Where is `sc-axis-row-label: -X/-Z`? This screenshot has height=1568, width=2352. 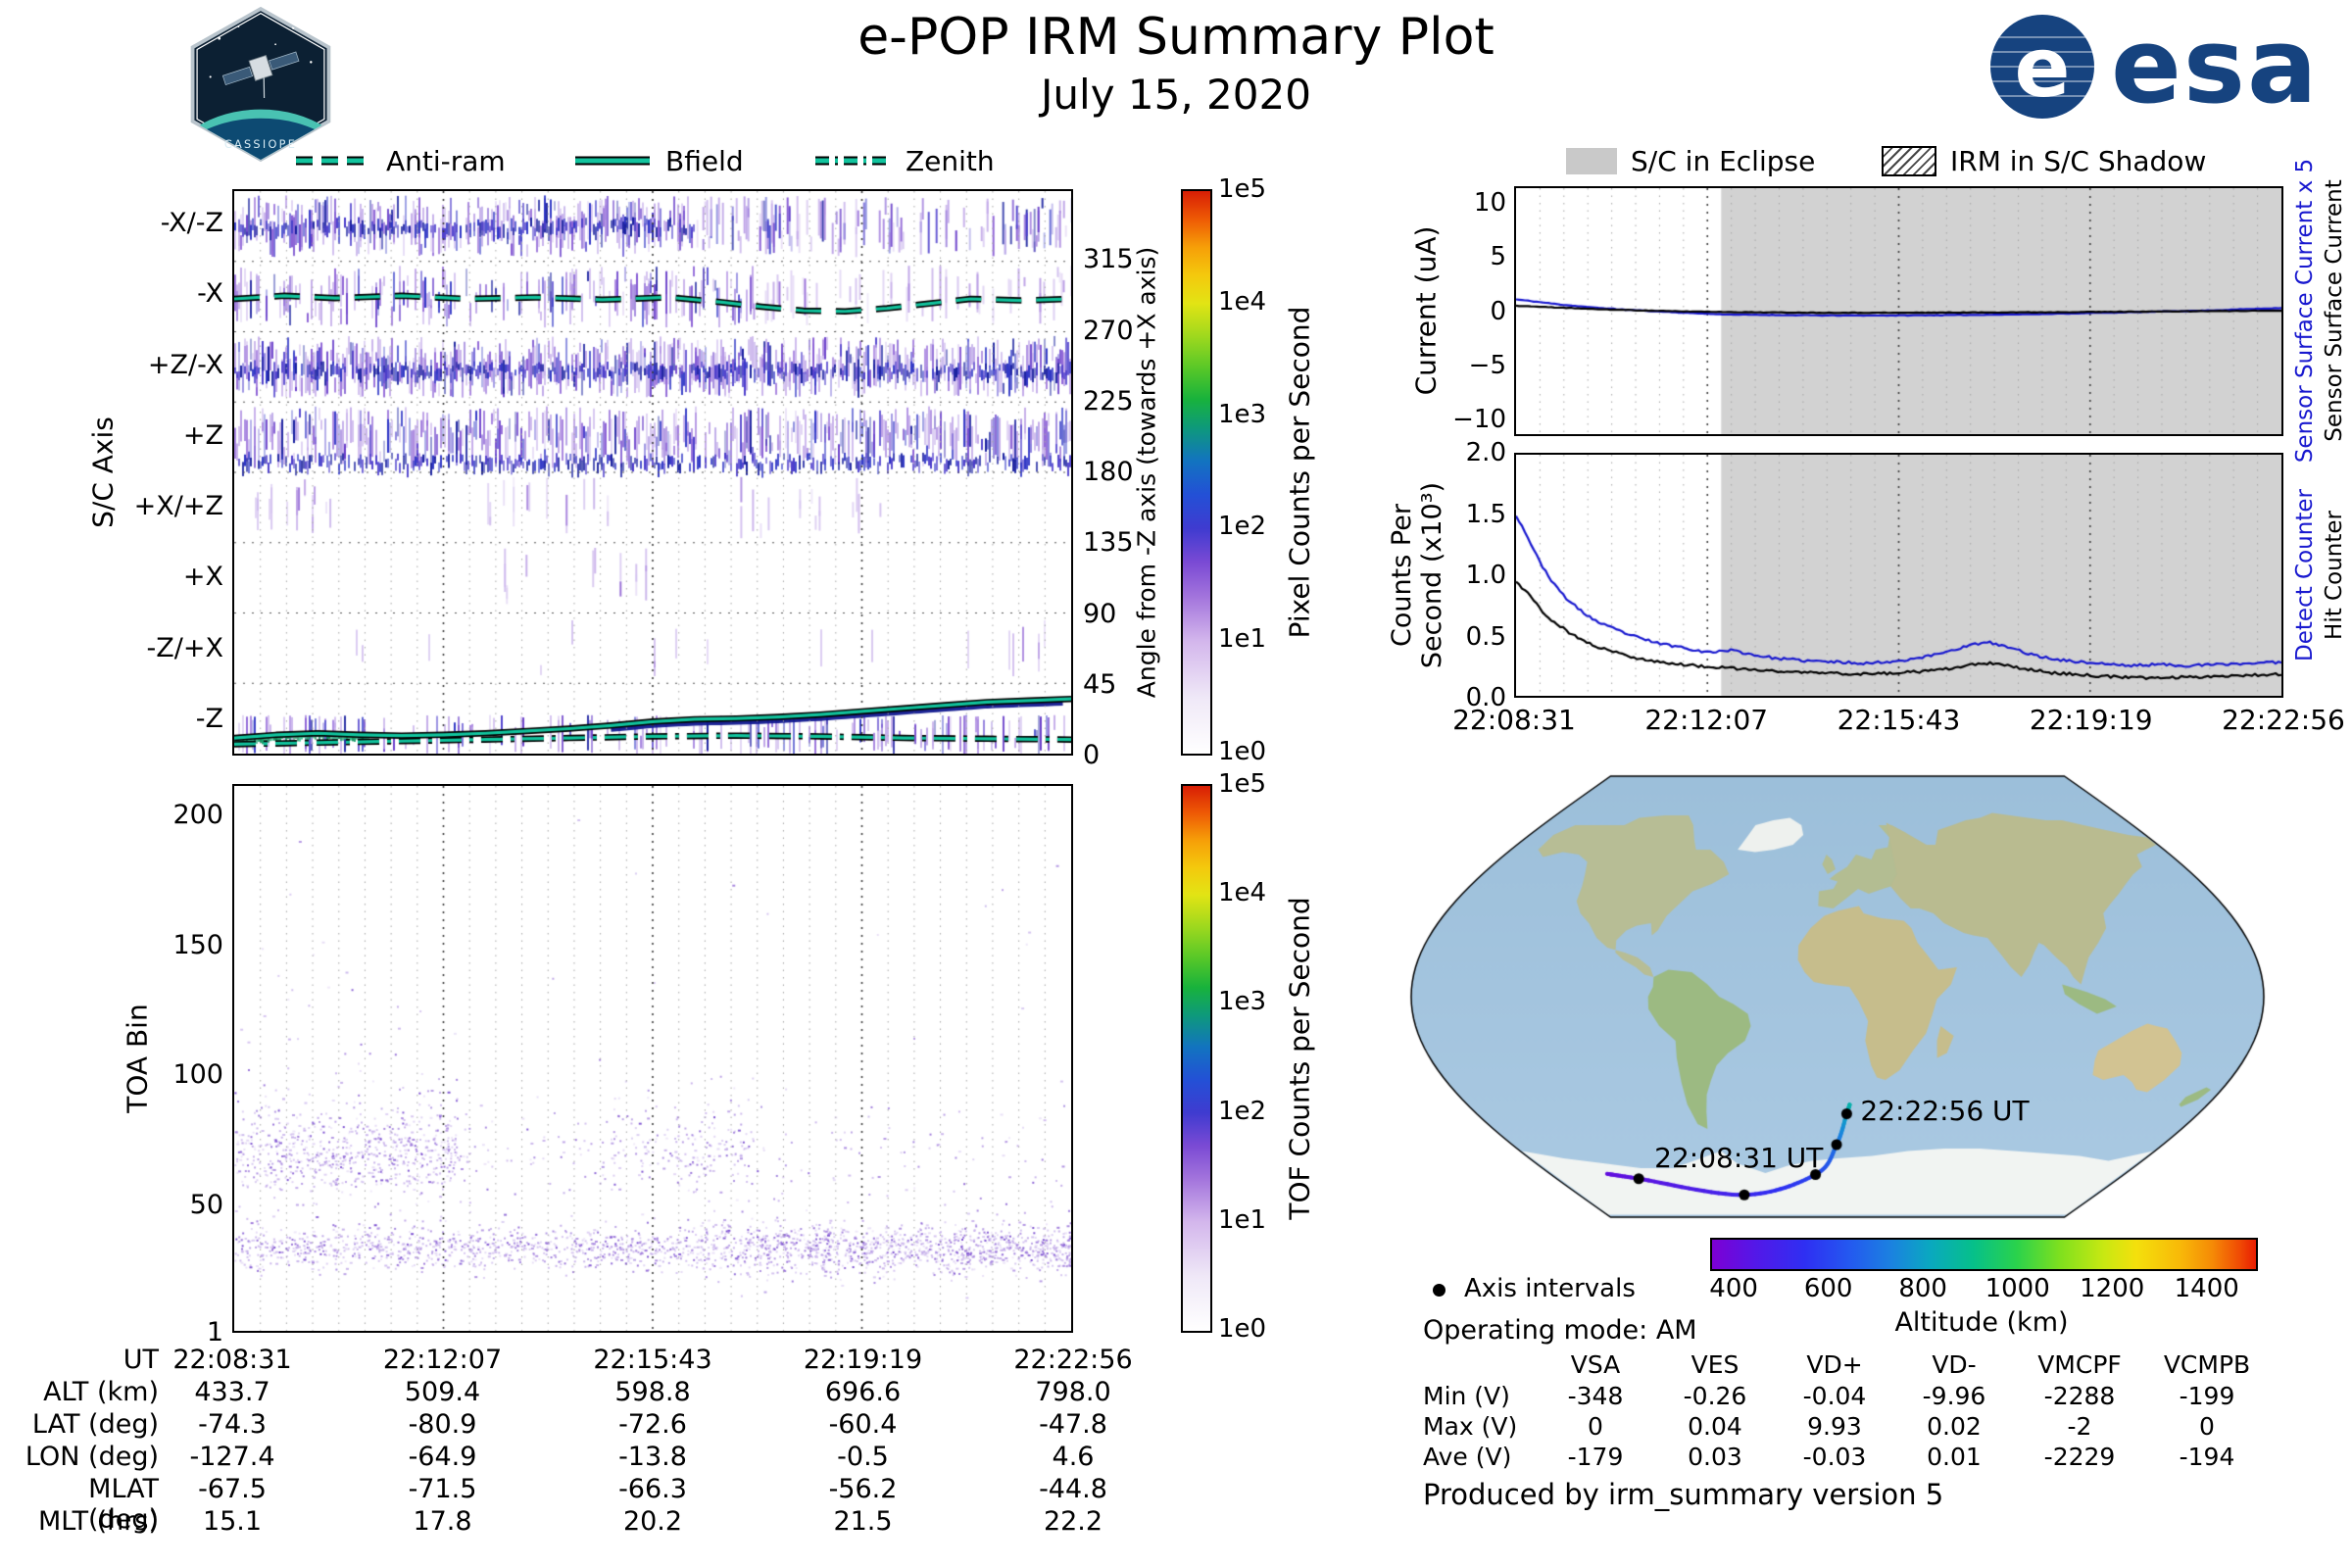 sc-axis-row-label: -X/-Z is located at coordinates (191, 223).